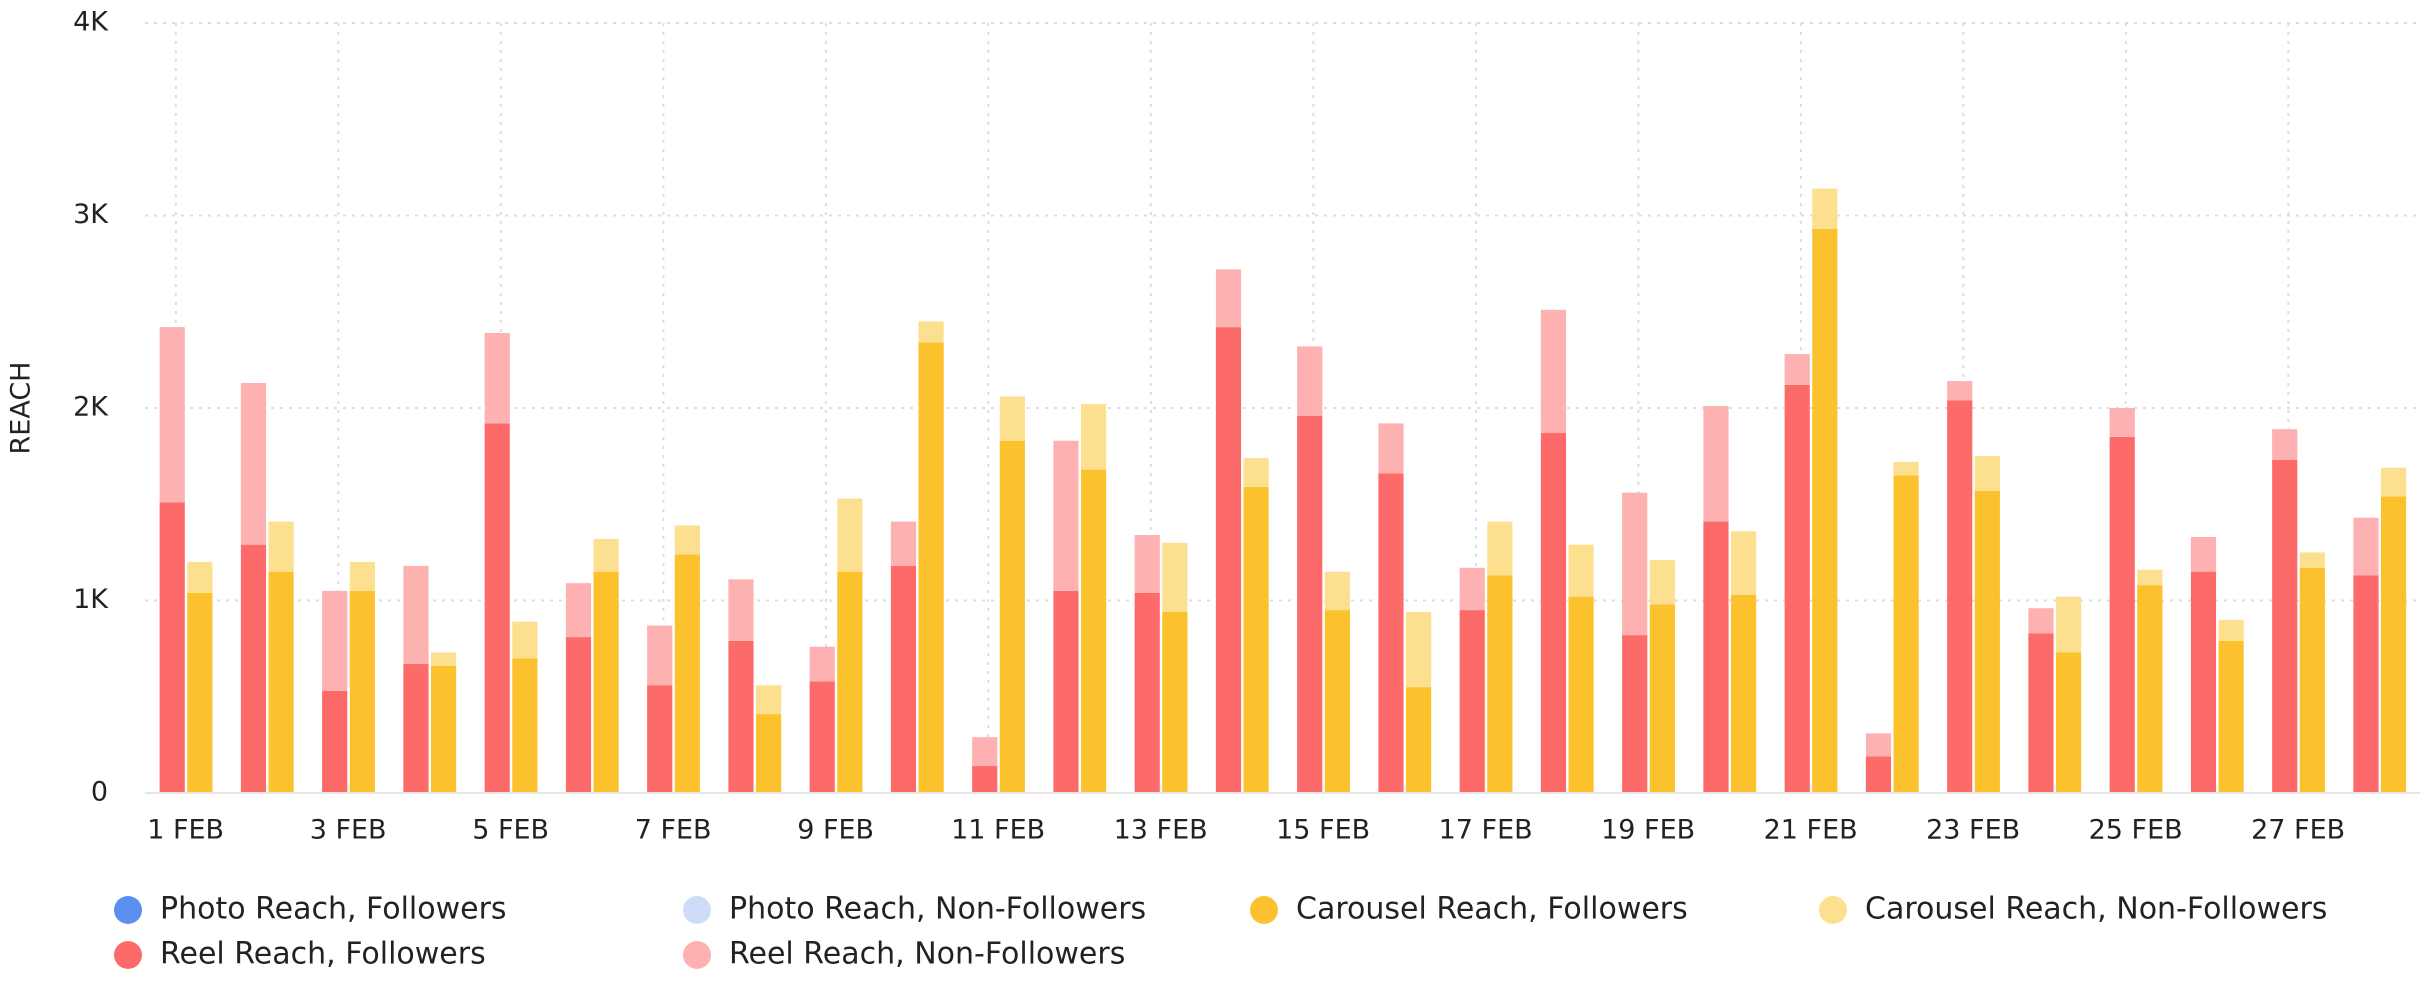 The width and height of the screenshot is (2425, 1000). I want to click on x-tick-label: 5 FEB, so click(510, 830).